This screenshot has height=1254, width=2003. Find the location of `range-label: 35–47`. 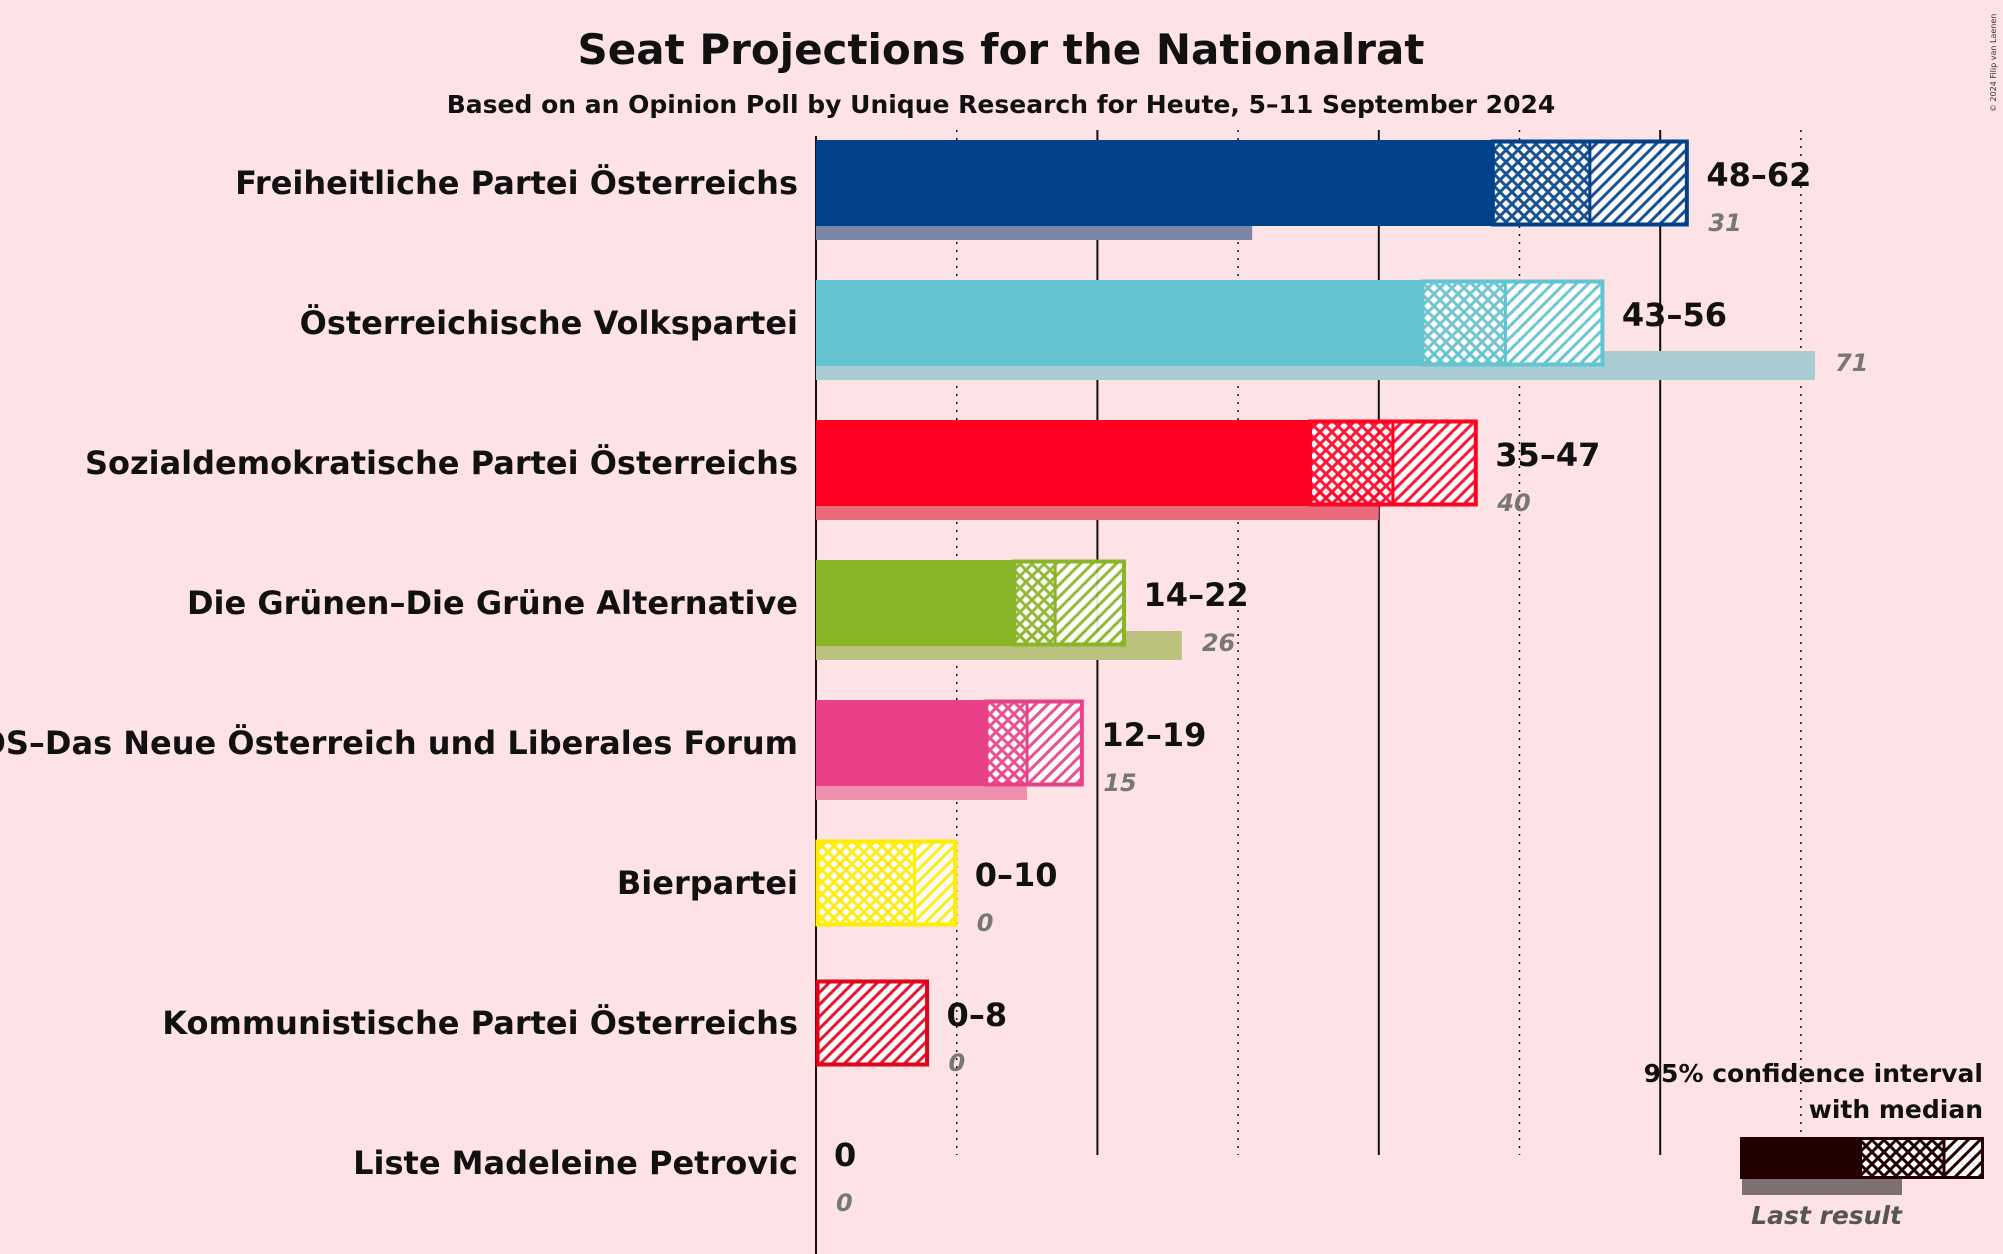

range-label: 35–47 is located at coordinates (1547, 455).